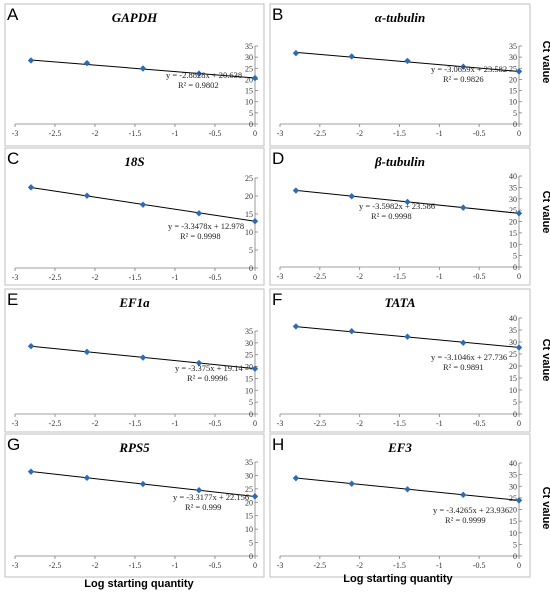 The height and width of the screenshot is (594, 550). What do you see at coordinates (139, 584) in the screenshot?
I see `x-axis-label-left: Log starting quantity` at bounding box center [139, 584].